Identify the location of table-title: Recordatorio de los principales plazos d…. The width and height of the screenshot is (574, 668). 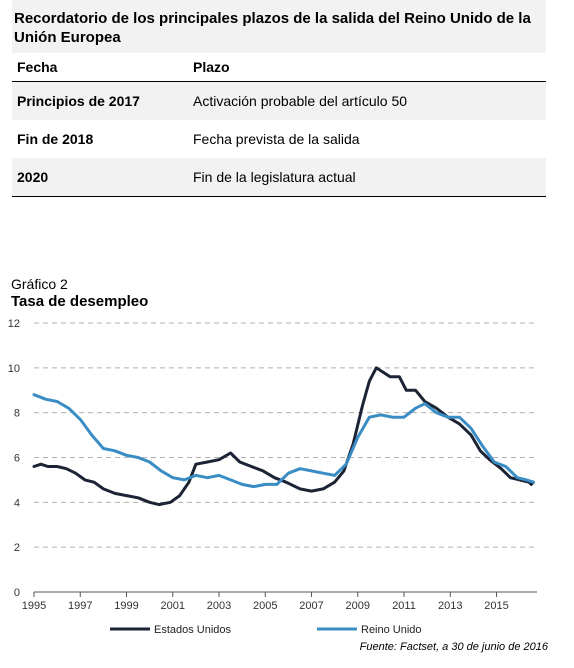
(272, 28).